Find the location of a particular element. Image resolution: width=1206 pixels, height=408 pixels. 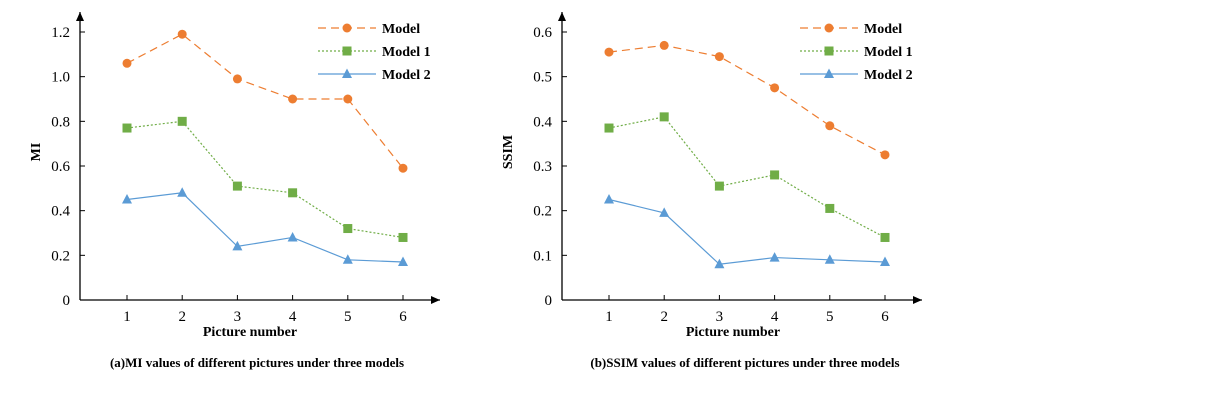

mi-y-tick-label: 0 is located at coordinates (67, 301).